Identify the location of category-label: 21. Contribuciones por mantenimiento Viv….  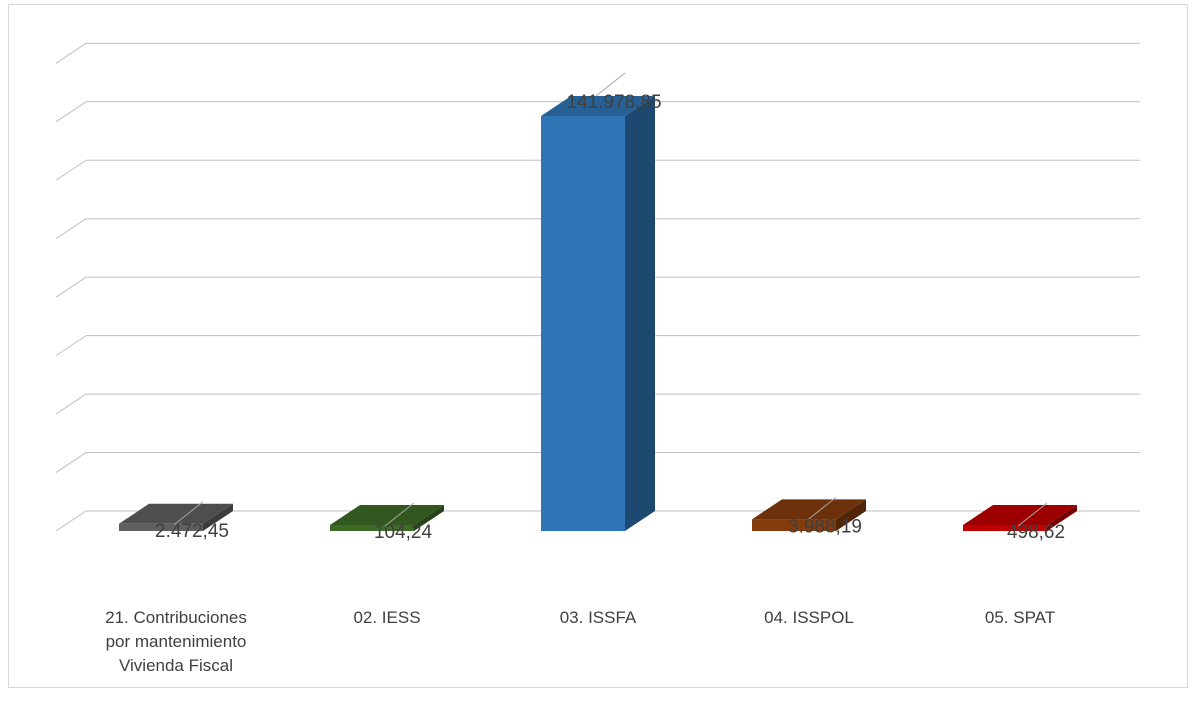
(176, 641).